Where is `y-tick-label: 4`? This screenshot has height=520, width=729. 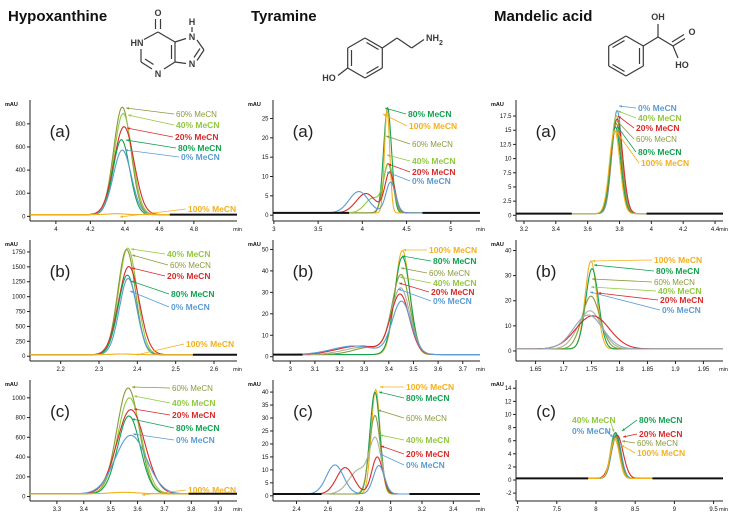
y-tick-label: 4 is located at coordinates (510, 455).